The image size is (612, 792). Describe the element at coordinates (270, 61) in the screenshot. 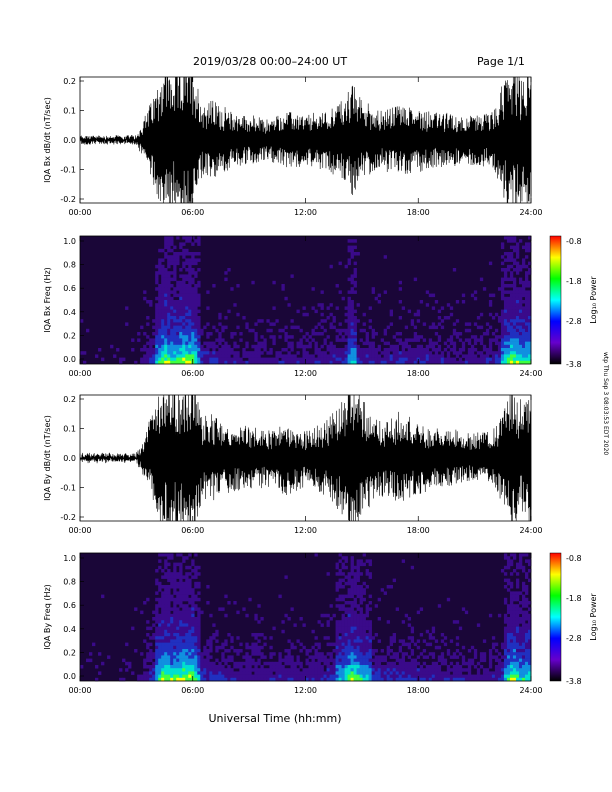

I see `figure-title: 2019/03/28 00:00–24:00 UT` at that location.